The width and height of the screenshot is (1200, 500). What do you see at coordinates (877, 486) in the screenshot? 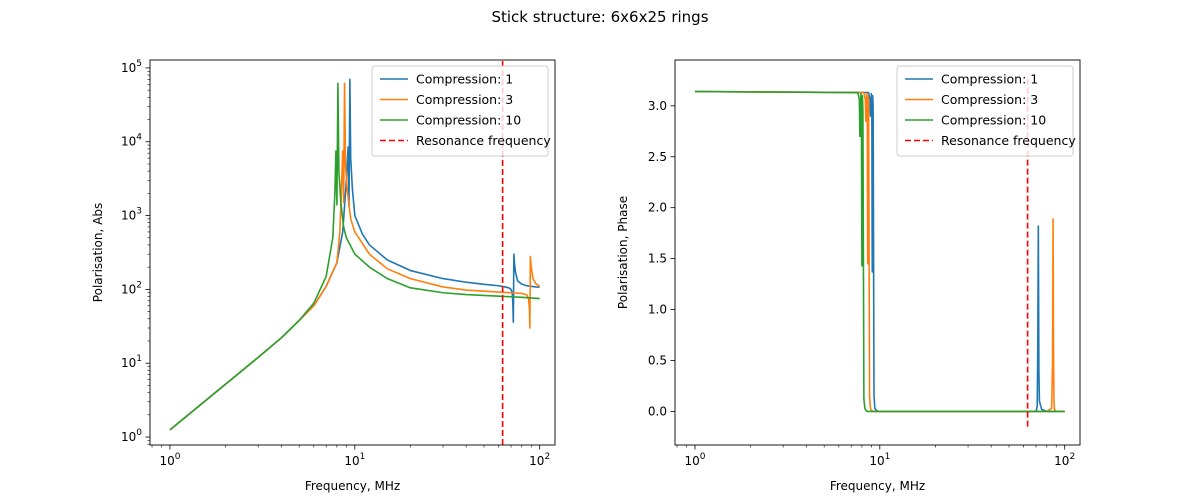
I see `chart2-x-axis-label: Frequency, MHz` at bounding box center [877, 486].